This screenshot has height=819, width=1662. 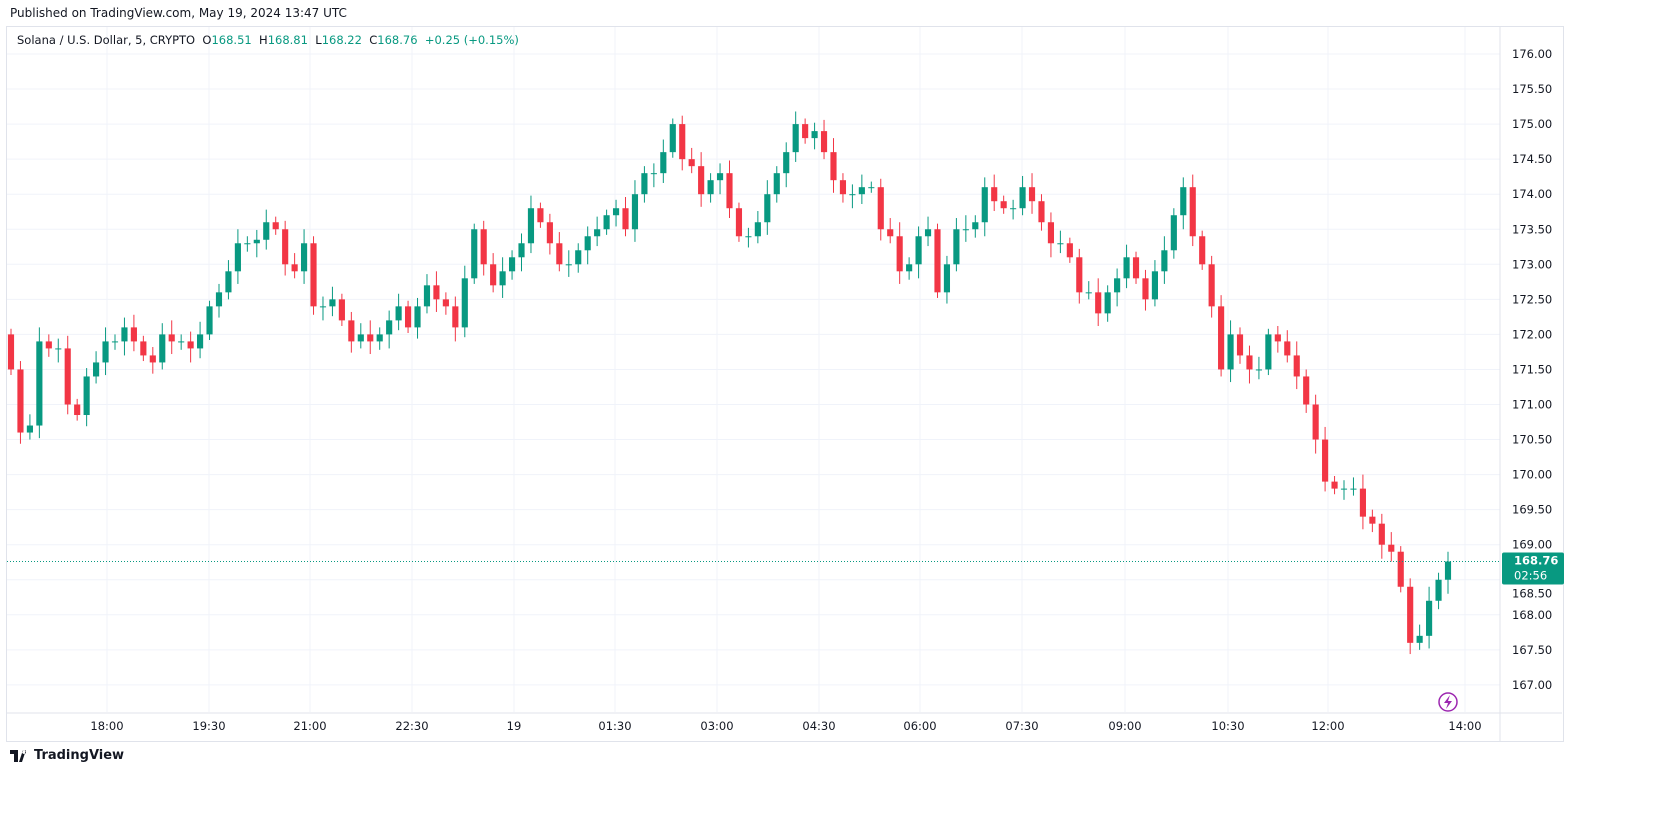 I want to click on y-tick-label: 169.50, so click(x=1532, y=510).